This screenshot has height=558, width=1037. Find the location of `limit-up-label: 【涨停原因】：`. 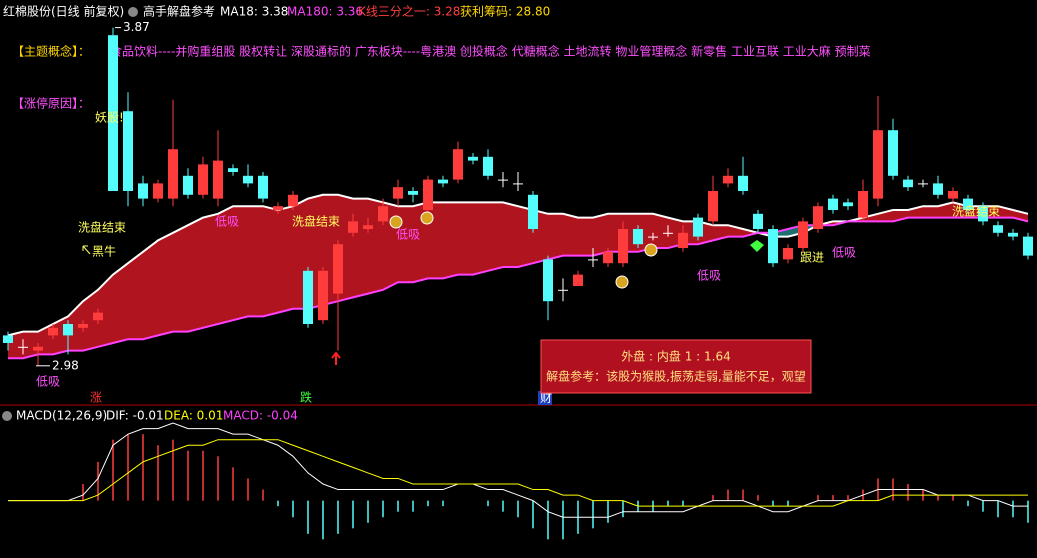

limit-up-label: 【涨停原因】： is located at coordinates (51, 103).